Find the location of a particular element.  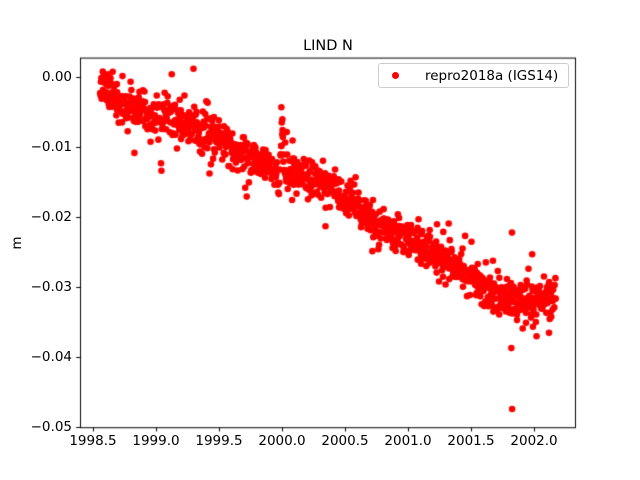

x-tick-label: 1999.5 is located at coordinates (219, 441).